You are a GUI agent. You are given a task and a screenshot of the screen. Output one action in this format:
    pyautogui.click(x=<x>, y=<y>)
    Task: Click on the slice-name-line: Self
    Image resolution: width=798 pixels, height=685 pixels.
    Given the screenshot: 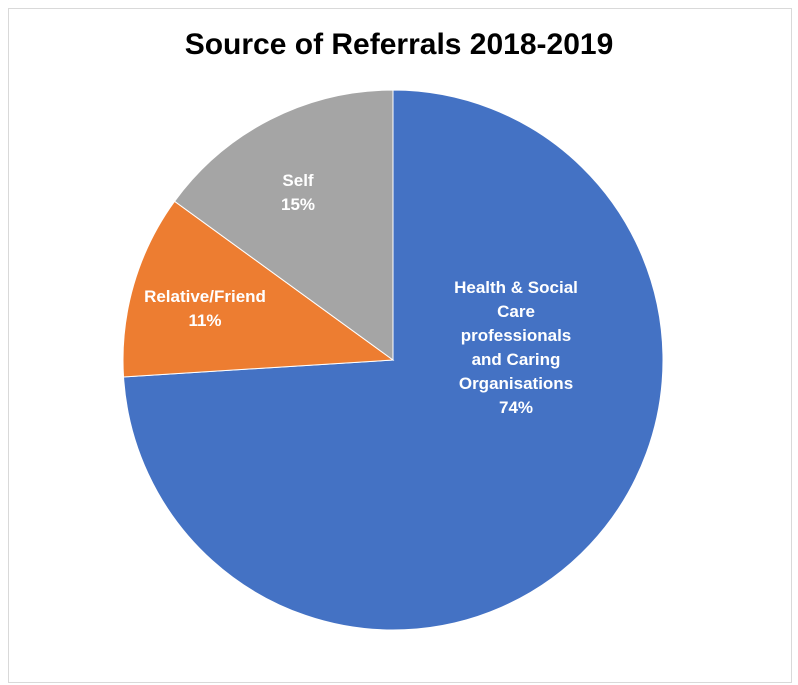 What is the action you would take?
    pyautogui.click(x=298, y=180)
    